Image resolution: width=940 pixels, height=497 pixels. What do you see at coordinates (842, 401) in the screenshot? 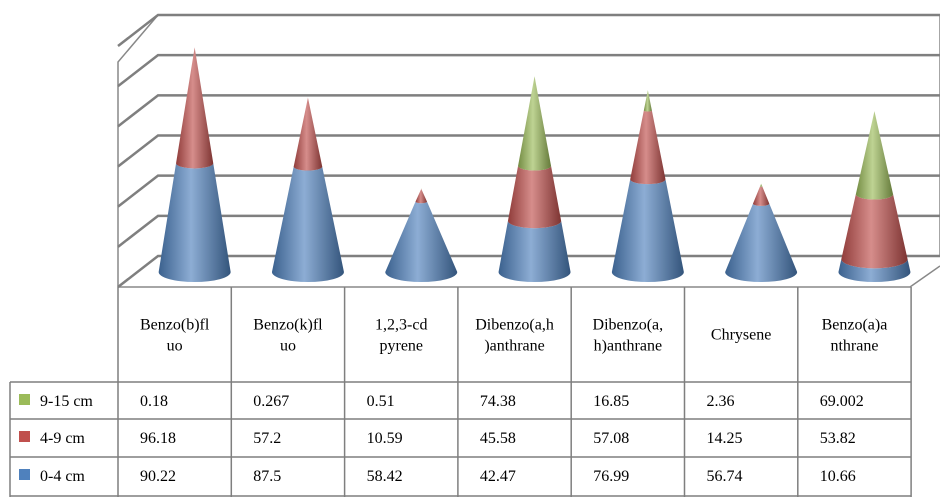
I see `data-value-cell: 69.002` at bounding box center [842, 401].